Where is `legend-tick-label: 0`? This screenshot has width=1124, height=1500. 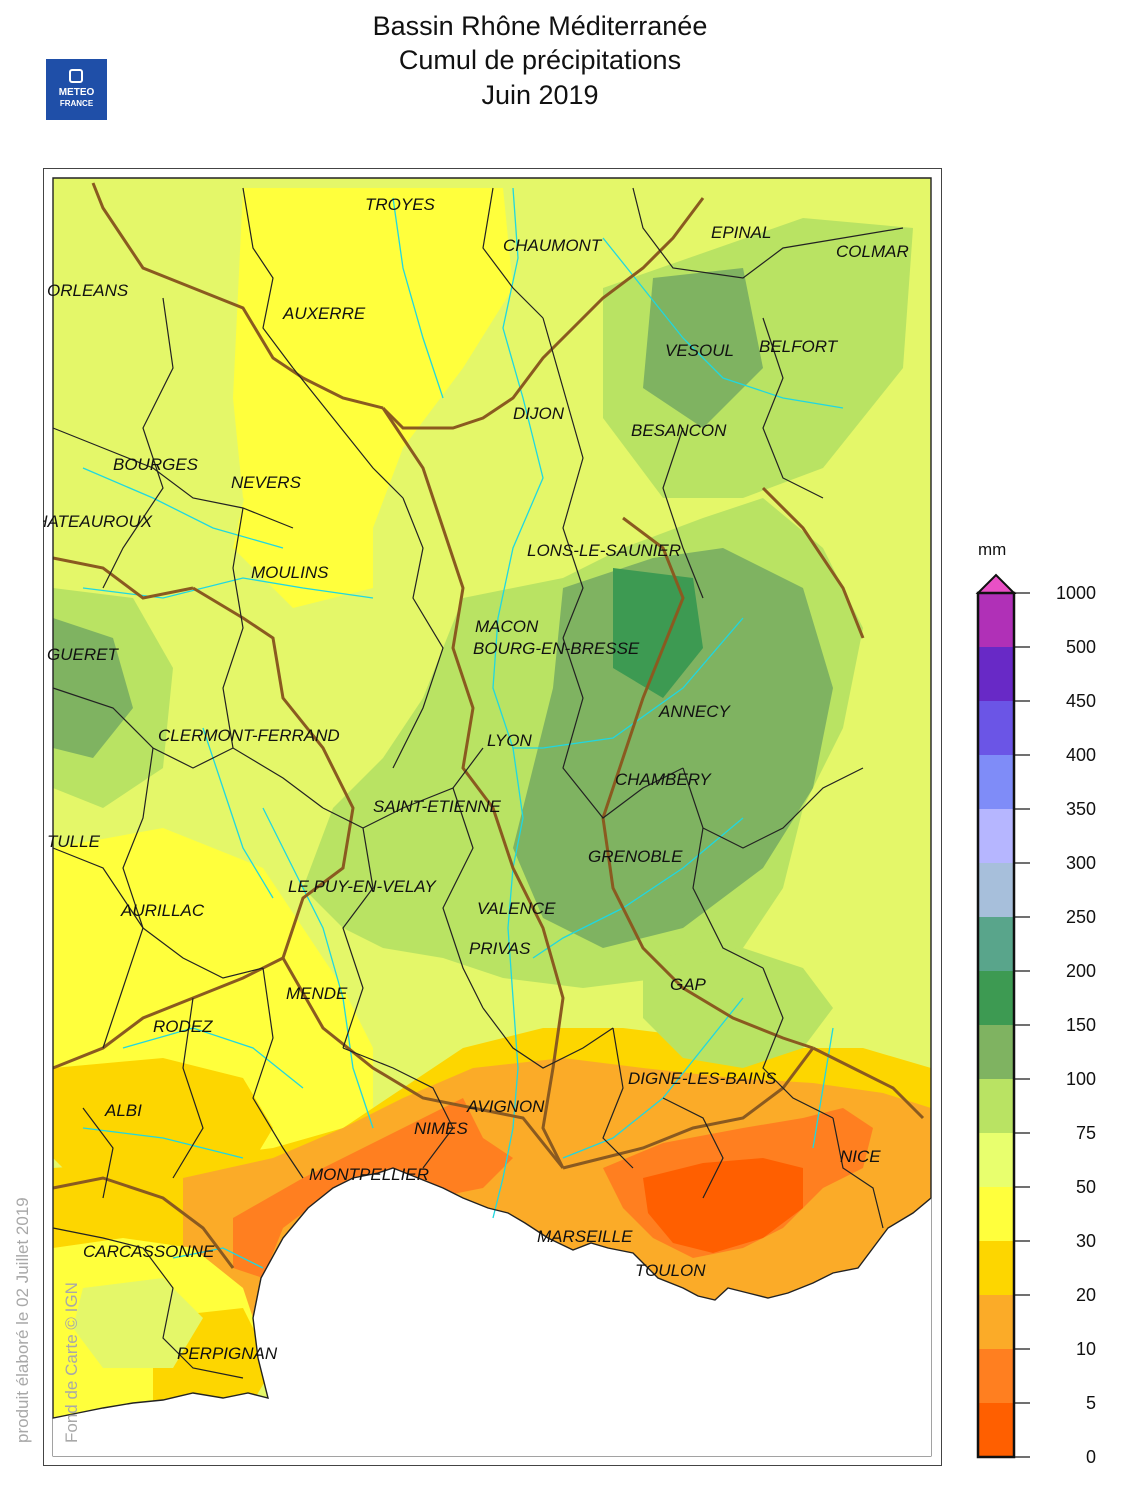 legend-tick-label: 0 is located at coordinates (1091, 1457).